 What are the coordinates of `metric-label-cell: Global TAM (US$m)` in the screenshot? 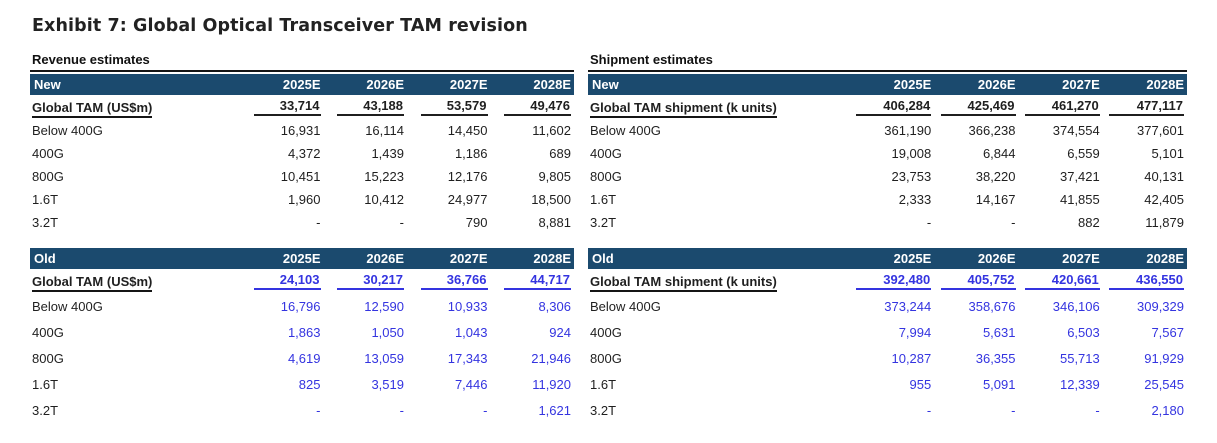 It's located at (135, 281).